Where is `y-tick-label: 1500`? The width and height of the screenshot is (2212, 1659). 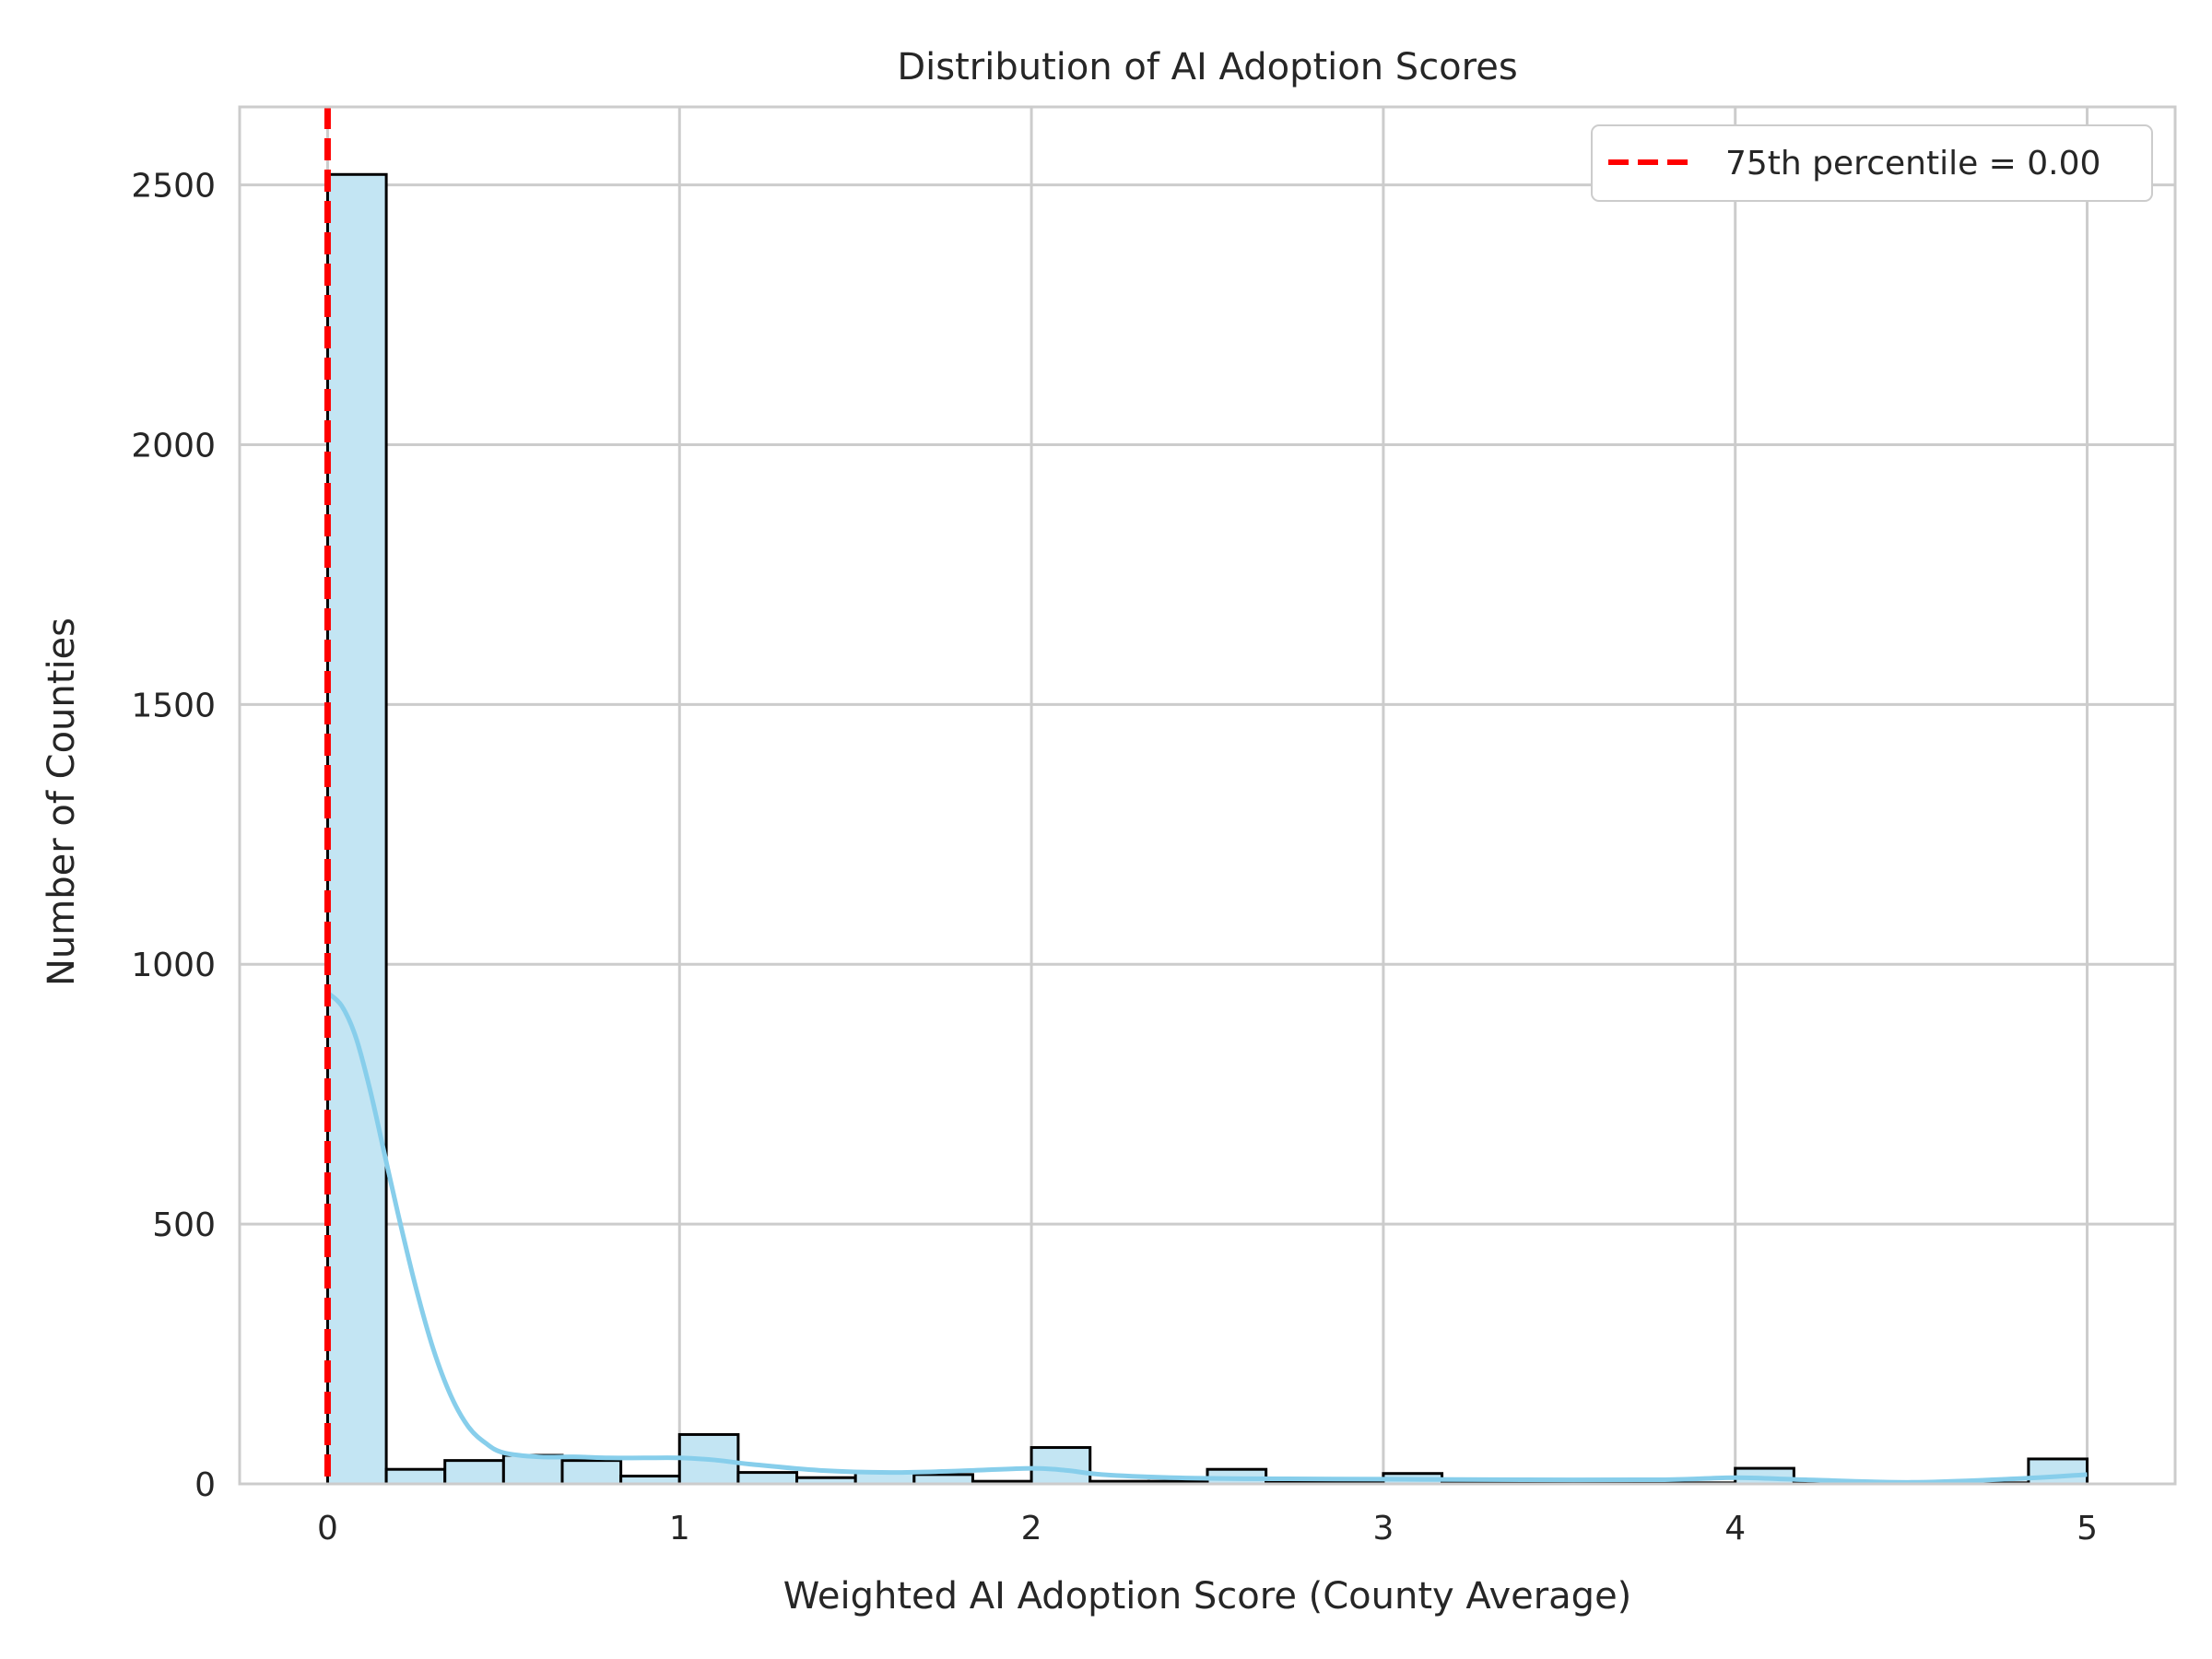 y-tick-label: 1500 is located at coordinates (173, 705).